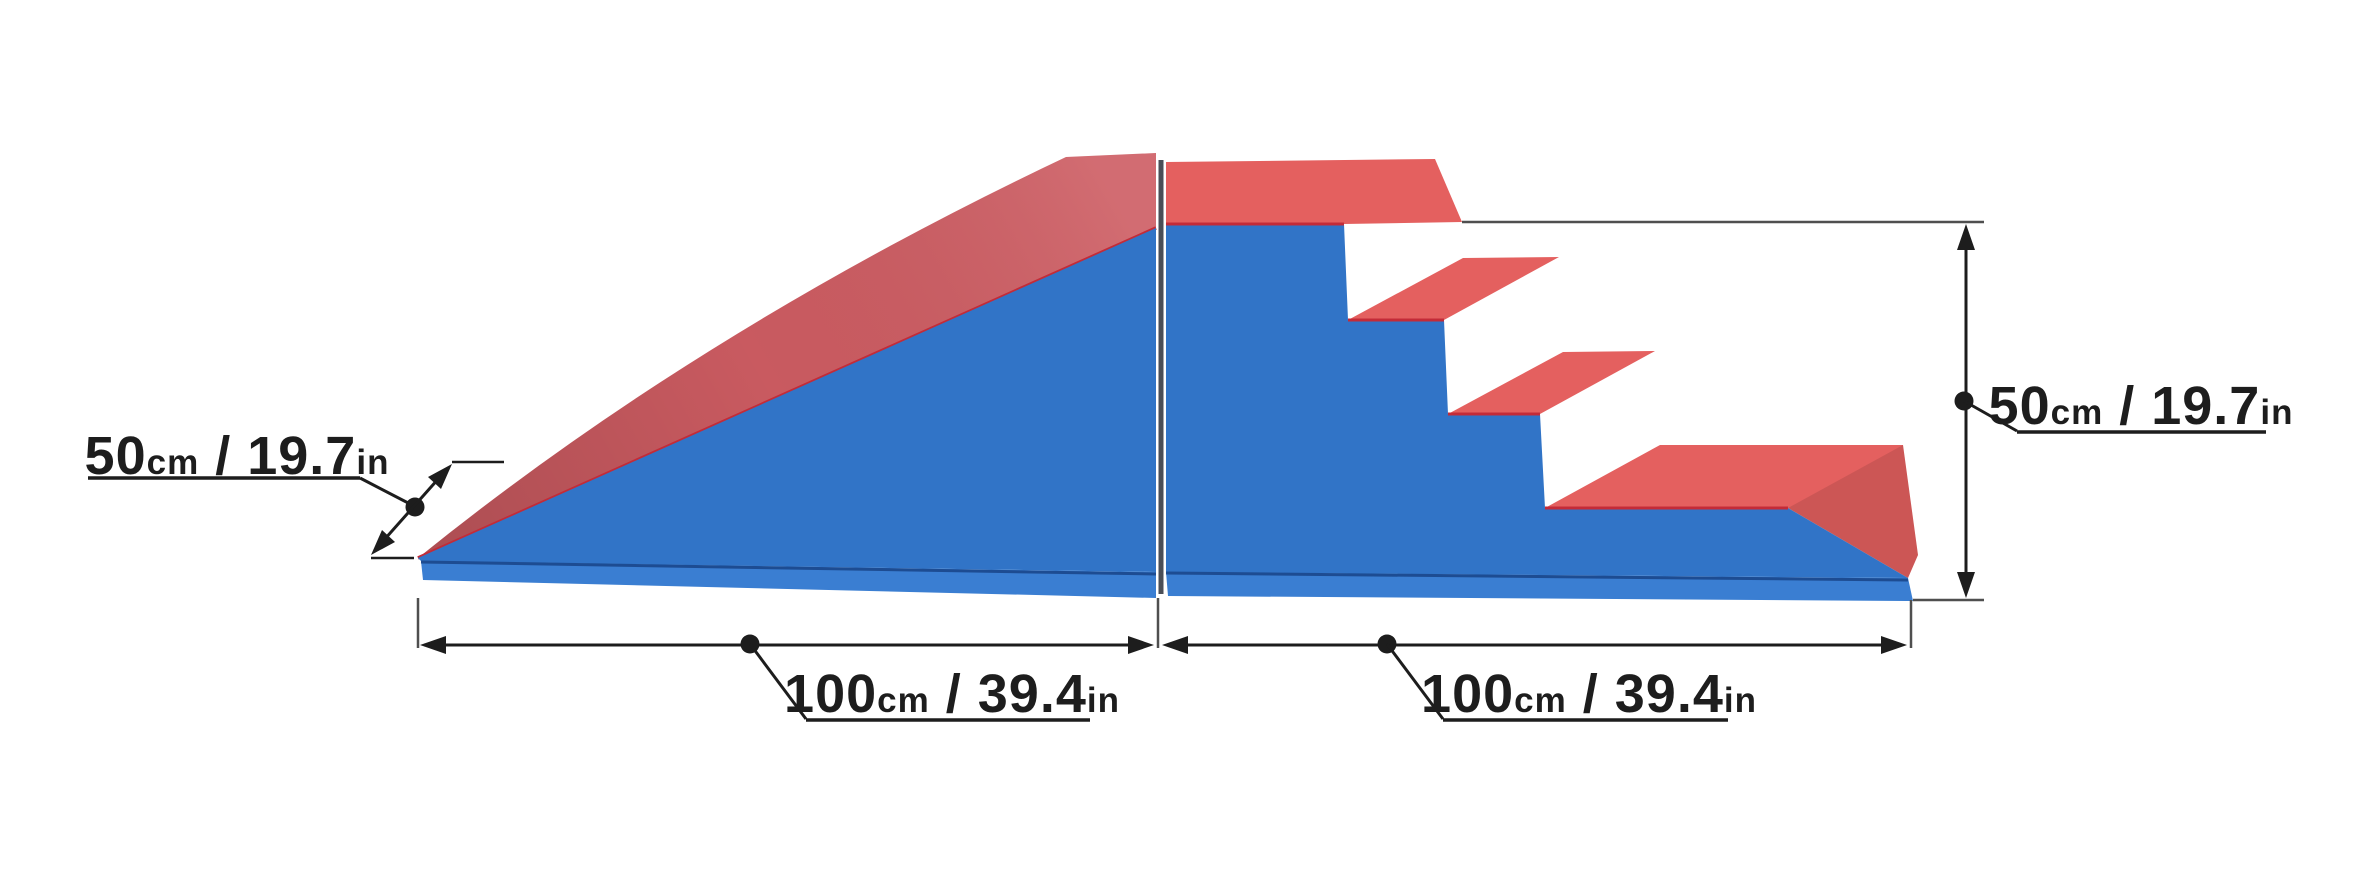 The width and height of the screenshot is (2362, 891). I want to click on stairs-right-end-shading, so click(1853, 511).